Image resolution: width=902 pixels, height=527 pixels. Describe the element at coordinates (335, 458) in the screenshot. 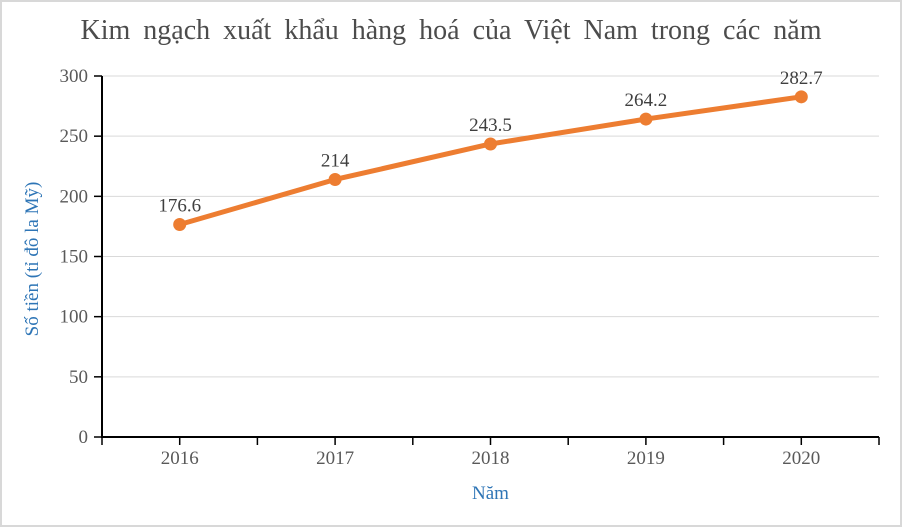

I see `x-tick-label-2017: 2017` at that location.